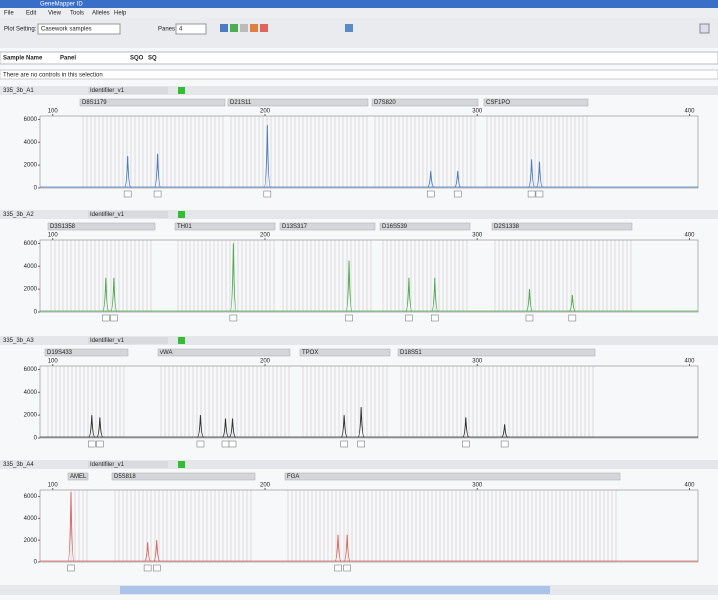 This screenshot has width=718, height=605. What do you see at coordinates (385, 103) in the screenshot?
I see `marker-name: D7S820` at bounding box center [385, 103].